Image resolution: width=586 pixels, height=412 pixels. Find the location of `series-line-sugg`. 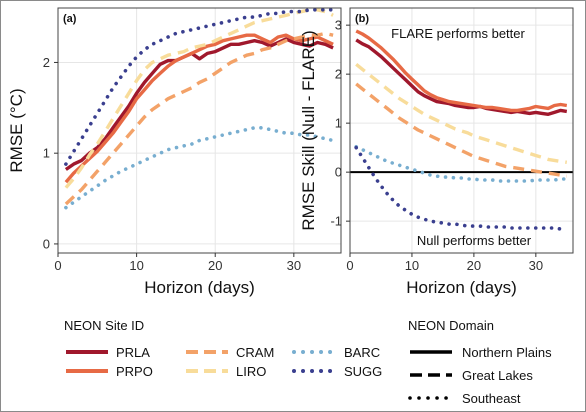

series-line-sugg is located at coordinates (461, 188).